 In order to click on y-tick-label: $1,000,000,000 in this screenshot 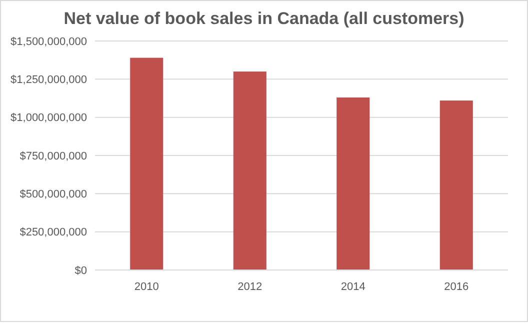, I will do `click(48, 118)`.